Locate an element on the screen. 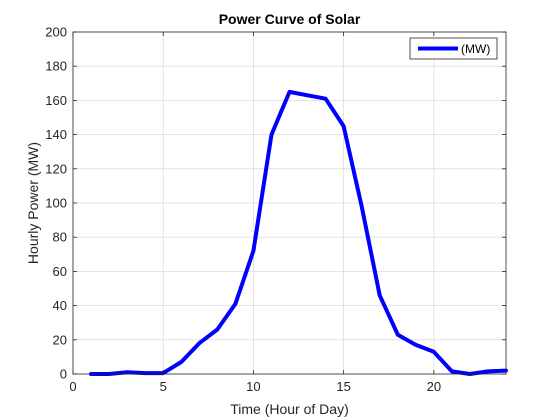 The image size is (560, 420). y-tick-label: 180 is located at coordinates (56, 66).